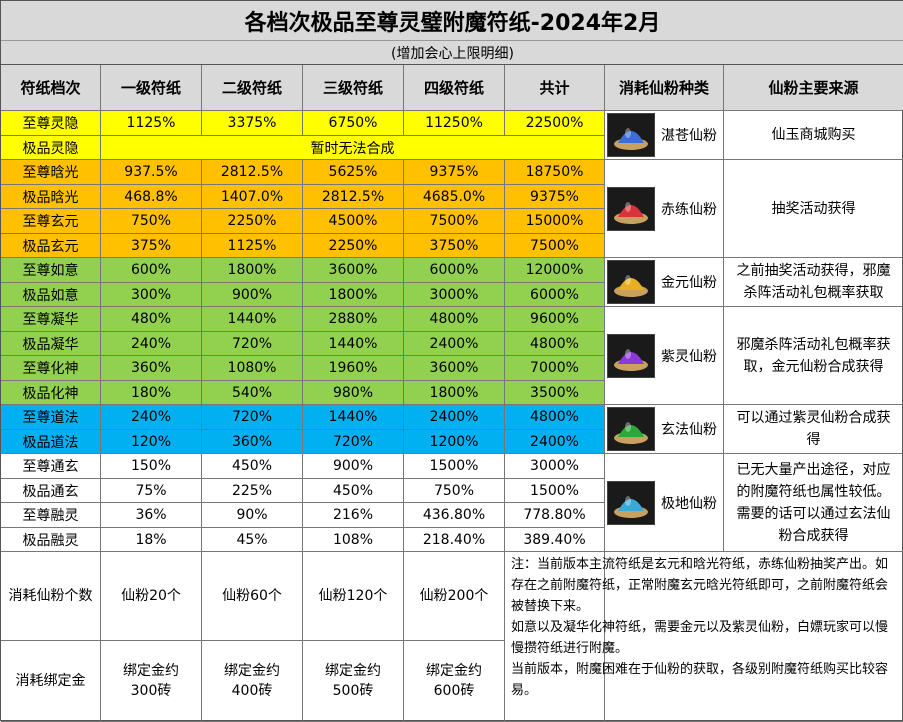 This screenshot has height=722, width=903. What do you see at coordinates (689, 356) in the screenshot?
I see `powder-name: 紫灵仙粉` at bounding box center [689, 356].